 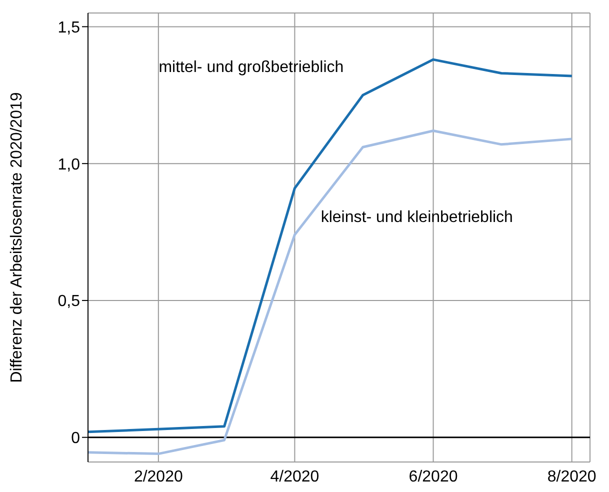 What do you see at coordinates (571, 477) in the screenshot?
I see `x-tick-label: 8/2020` at bounding box center [571, 477].